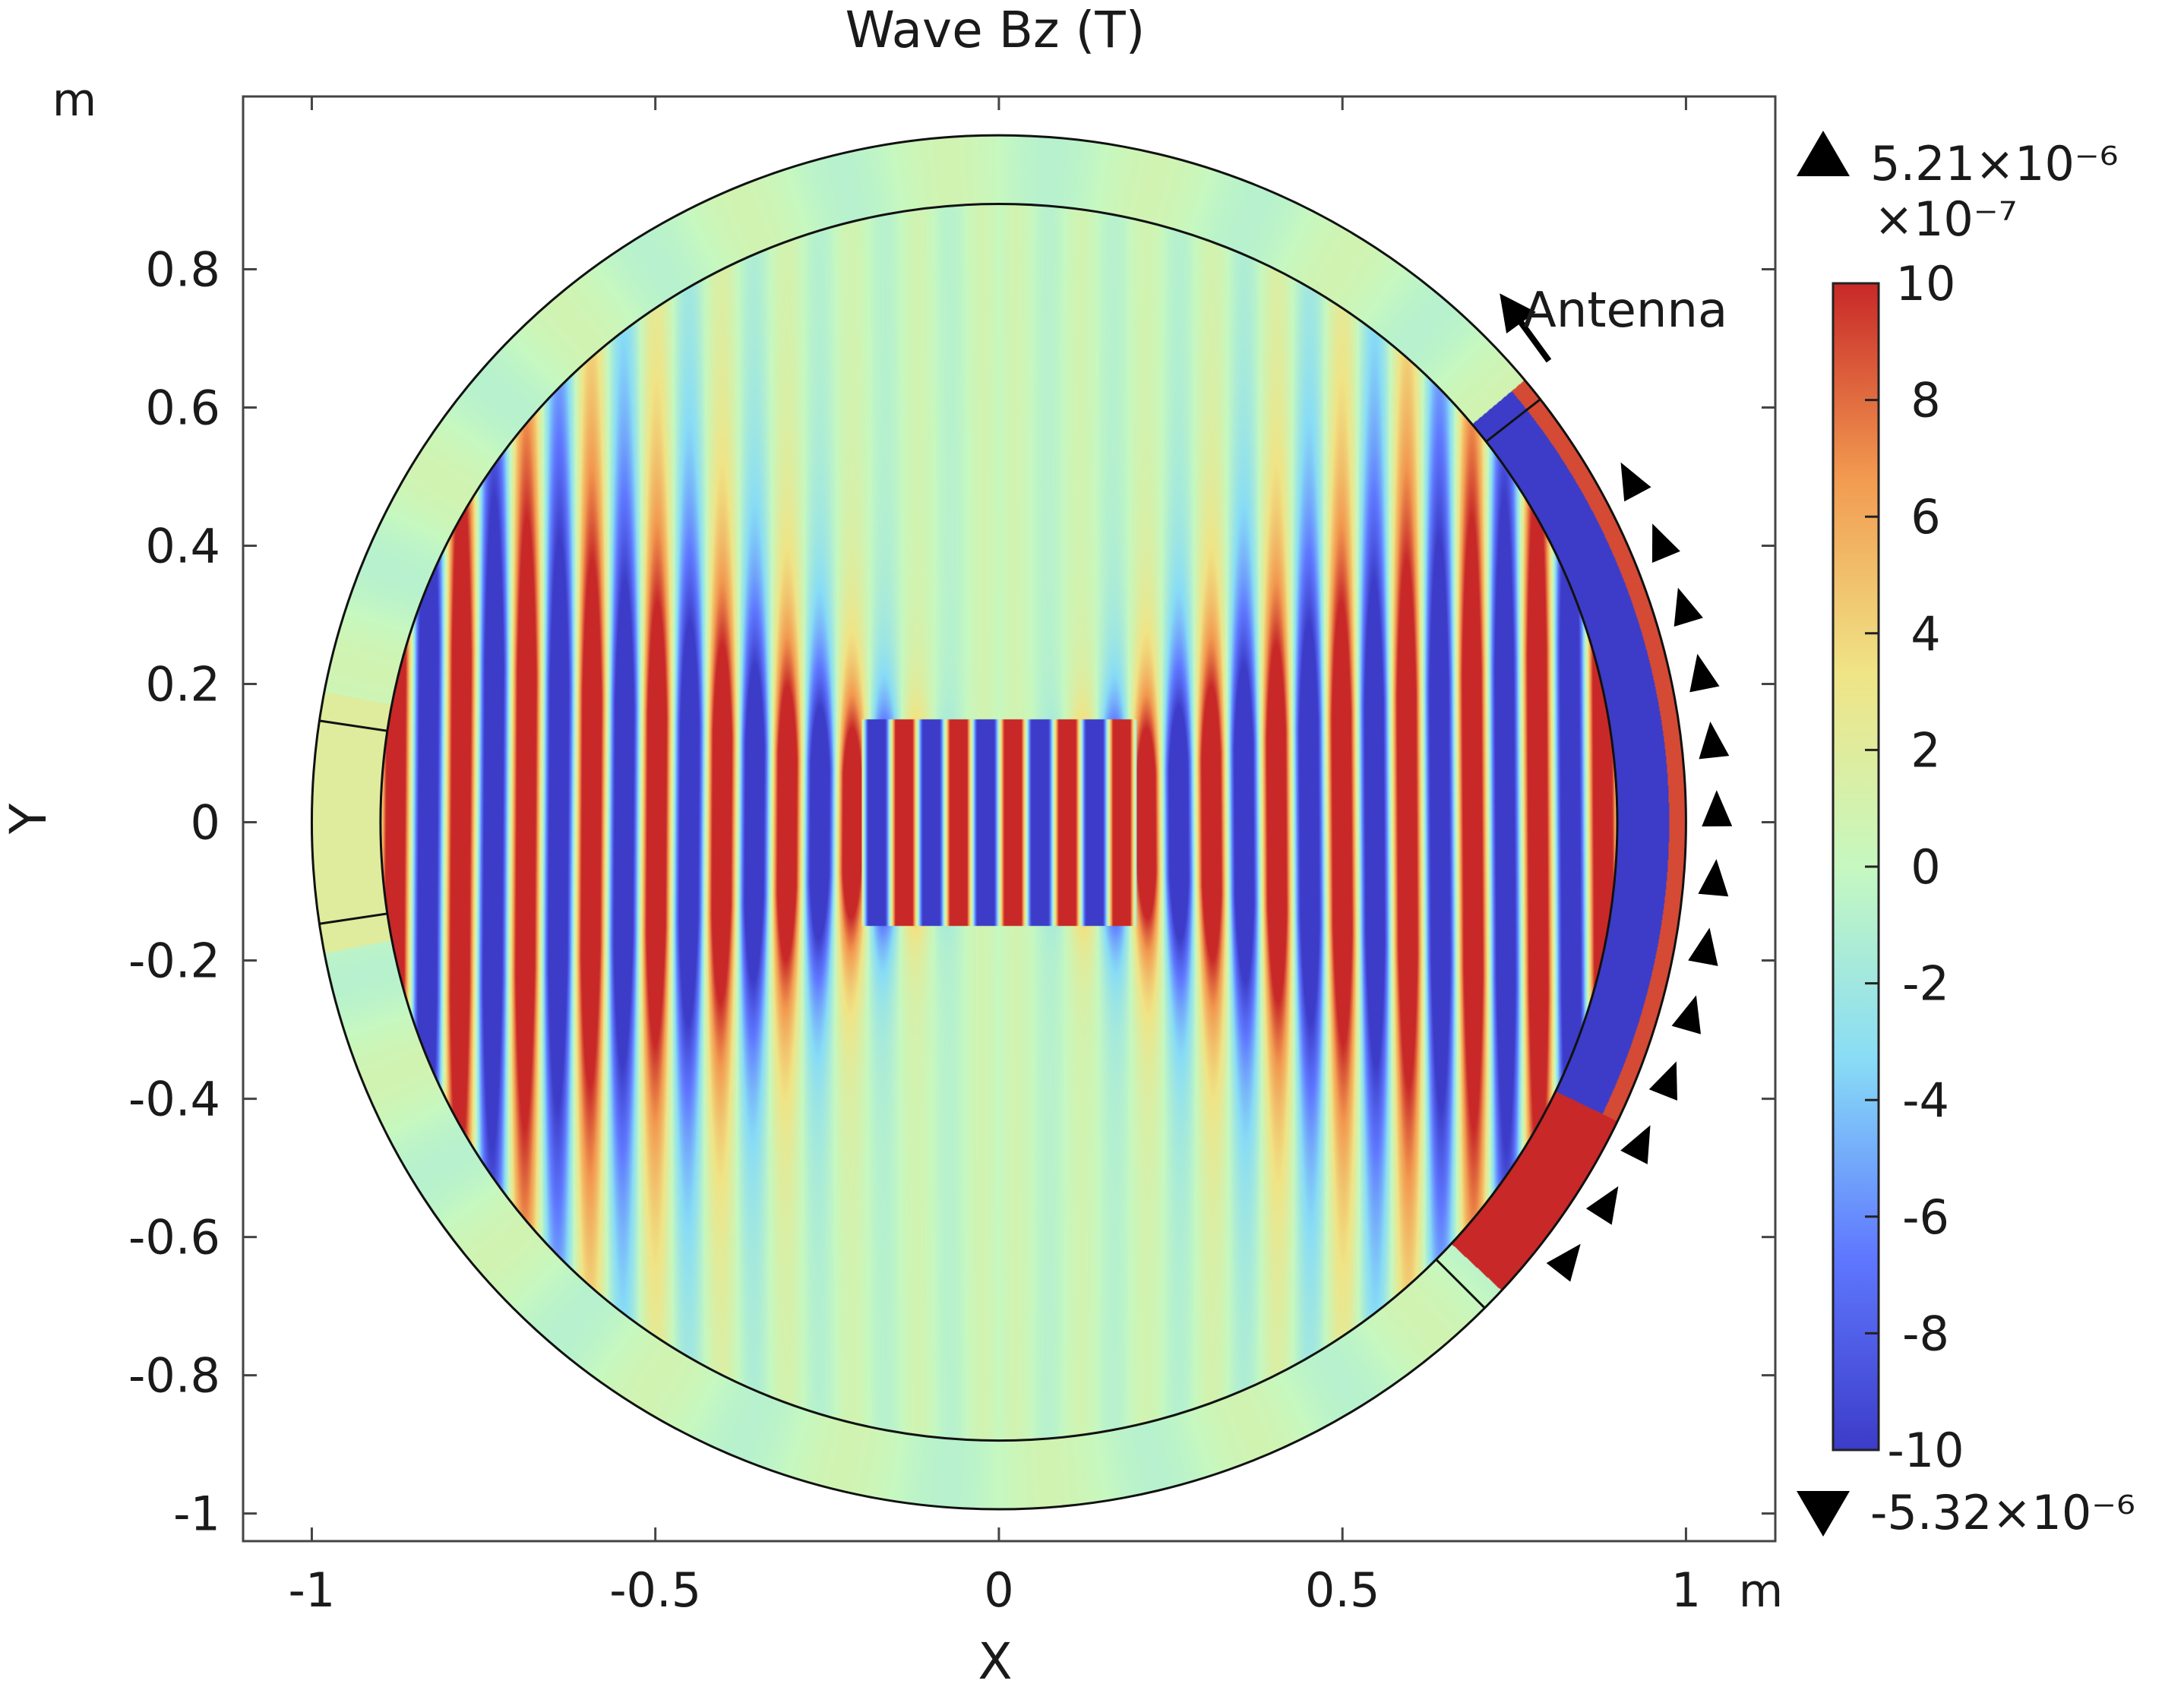 Image resolution: width=2184 pixels, height=1690 pixels. What do you see at coordinates (995, 1661) in the screenshot?
I see `x-axis-label: X` at bounding box center [995, 1661].